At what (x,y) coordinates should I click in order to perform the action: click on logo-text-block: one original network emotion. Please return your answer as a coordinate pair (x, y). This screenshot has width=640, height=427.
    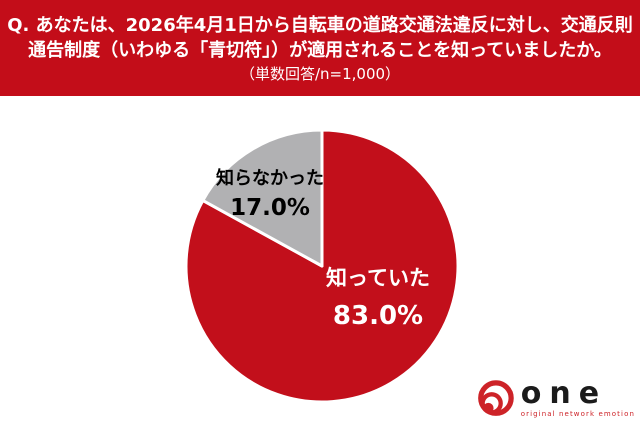
    Looking at the image, I should click on (577, 397).